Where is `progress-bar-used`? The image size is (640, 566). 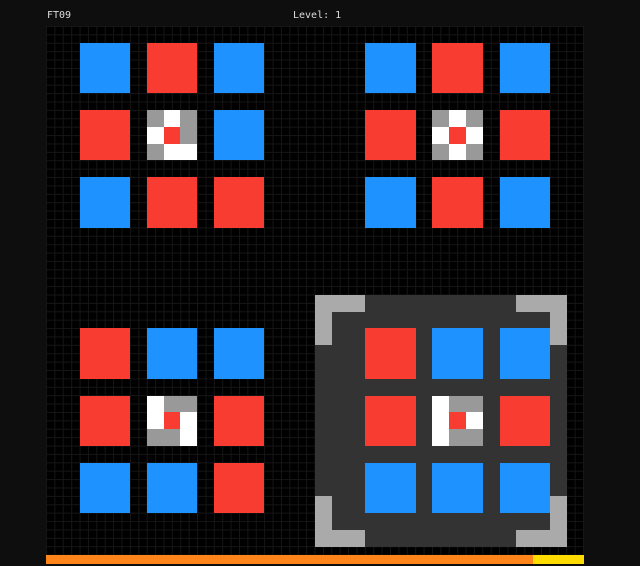 progress-bar-used is located at coordinates (290, 559).